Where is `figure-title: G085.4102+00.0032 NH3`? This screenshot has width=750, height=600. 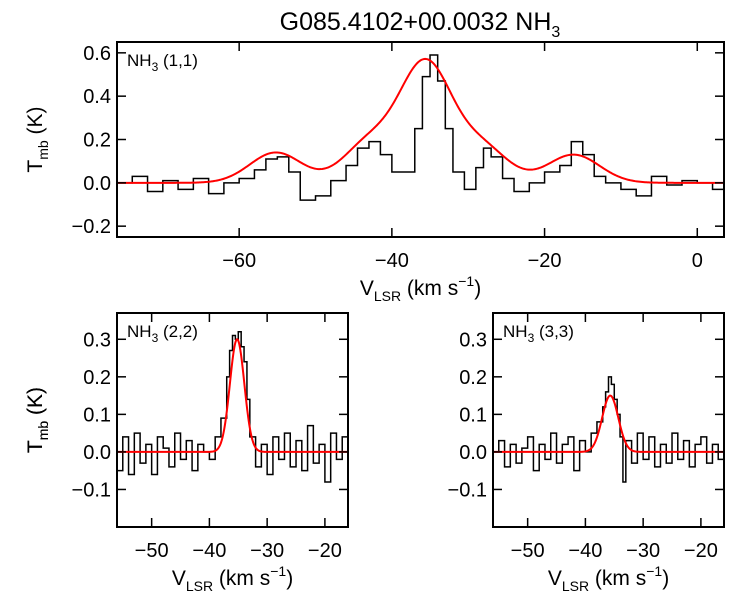
figure-title: G085.4102+00.0032 NH3 is located at coordinates (420, 24).